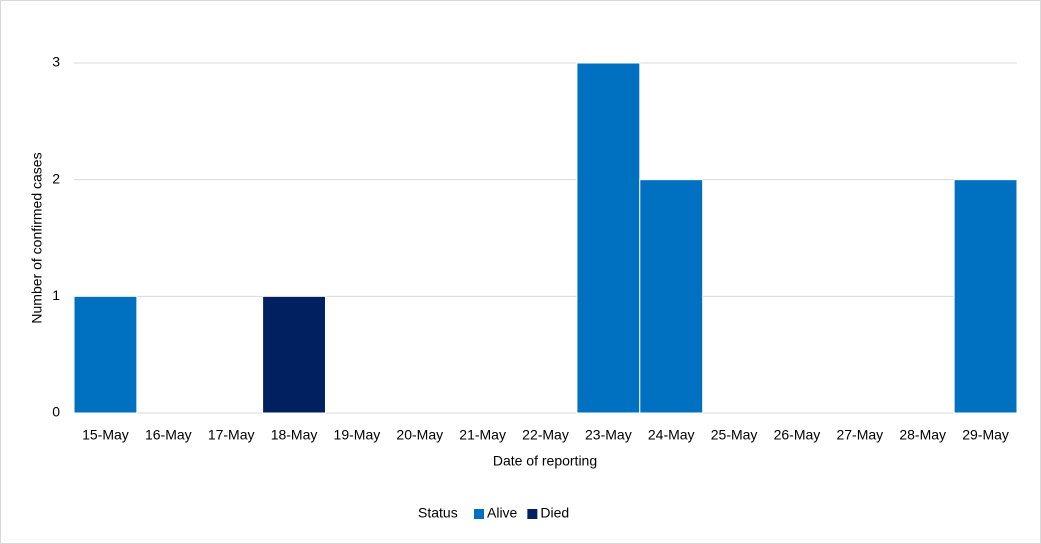  What do you see at coordinates (294, 435) in the screenshot?
I see `x-tick-label: 18-May` at bounding box center [294, 435].